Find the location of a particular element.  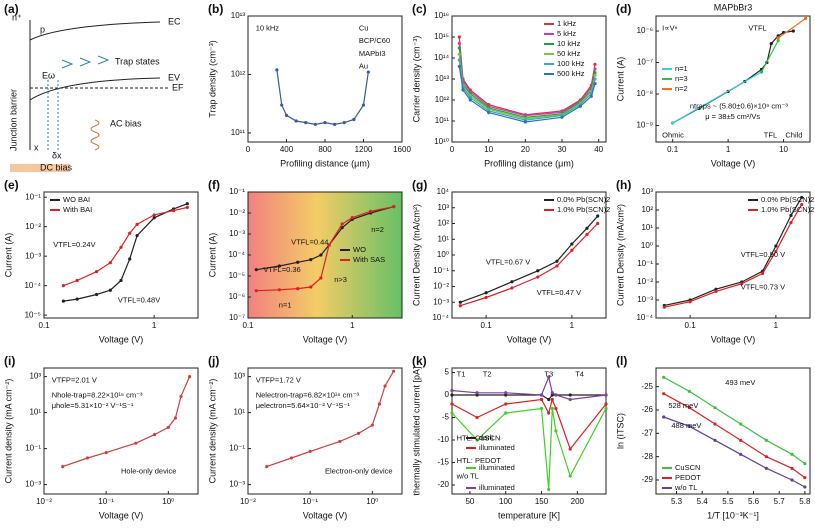

panel-label: (h) is located at coordinates (623, 185).